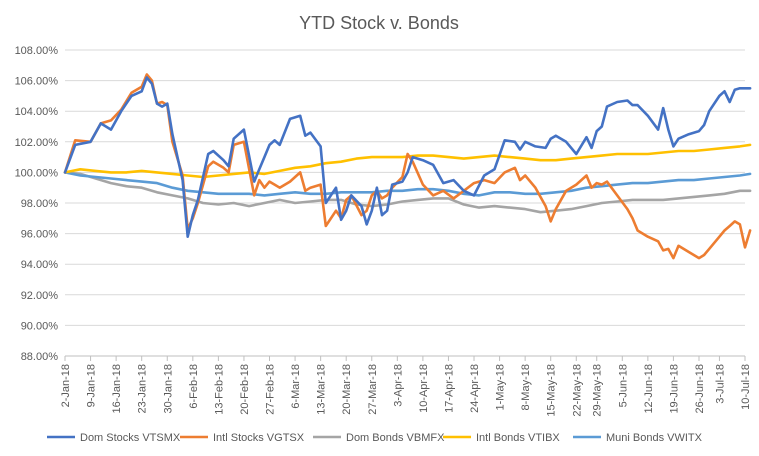 The height and width of the screenshot is (456, 759). I want to click on legend-label: Intl Stocks VGTSX, so click(259, 438).